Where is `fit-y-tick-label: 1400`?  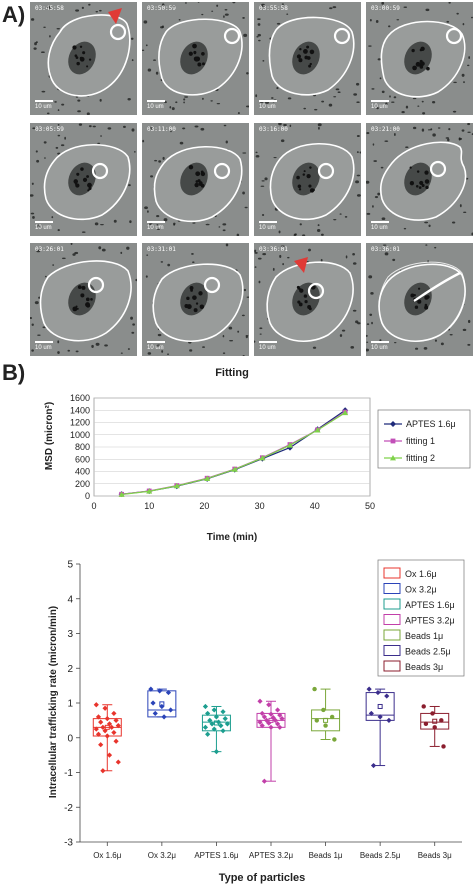 fit-y-tick-label: 1400 is located at coordinates (80, 410).